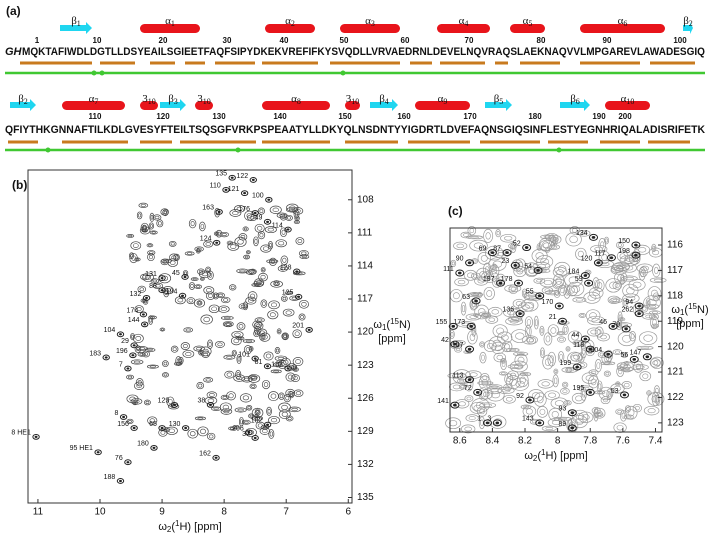 Image resolution: width=714 pixels, height=544 pixels. I want to click on peak-label: 147, so click(636, 353).